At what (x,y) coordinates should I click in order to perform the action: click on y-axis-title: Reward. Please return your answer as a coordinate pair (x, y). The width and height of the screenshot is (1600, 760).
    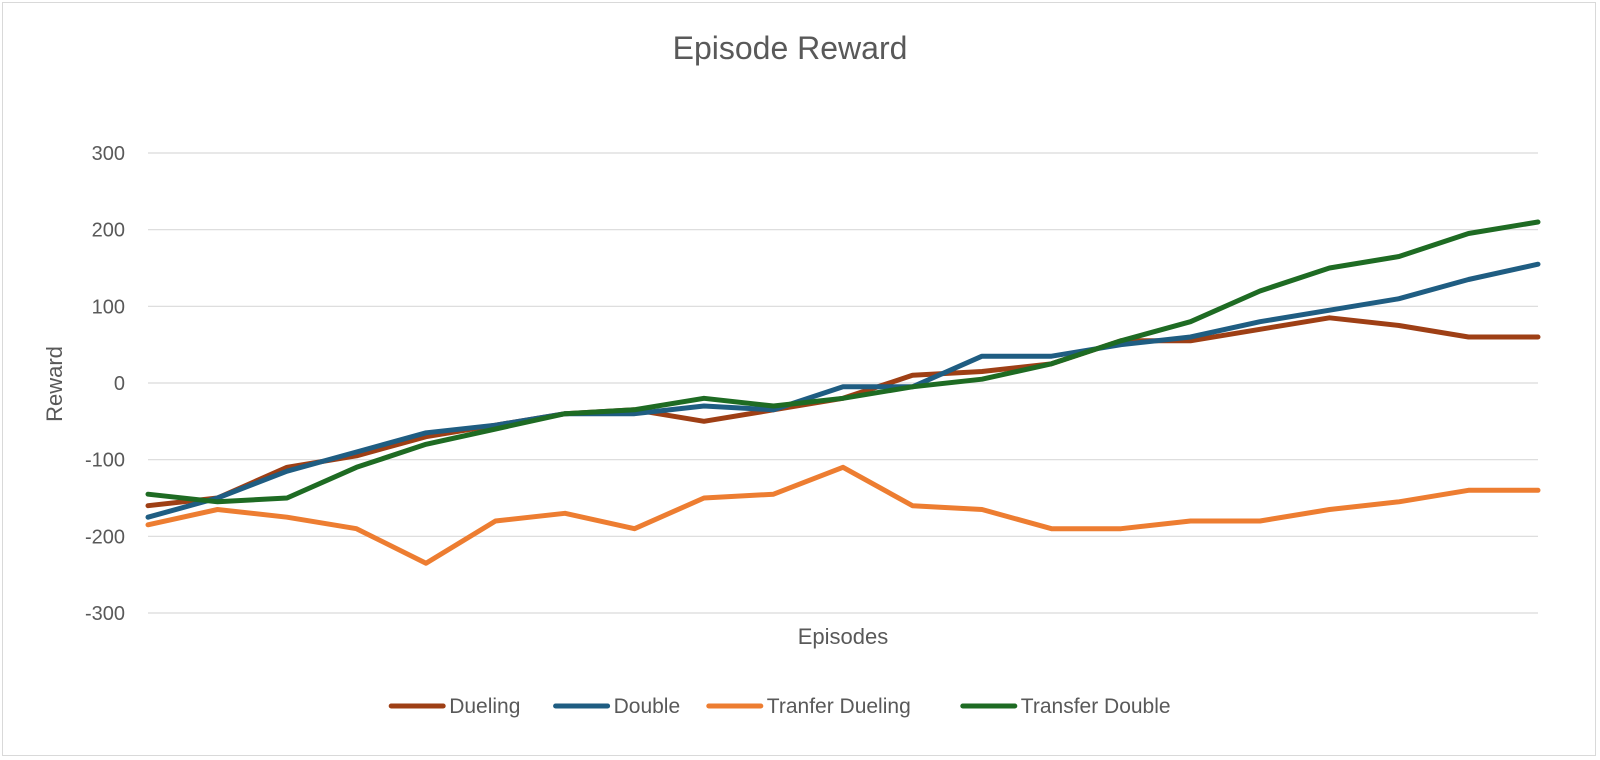
    Looking at the image, I should click on (54, 384).